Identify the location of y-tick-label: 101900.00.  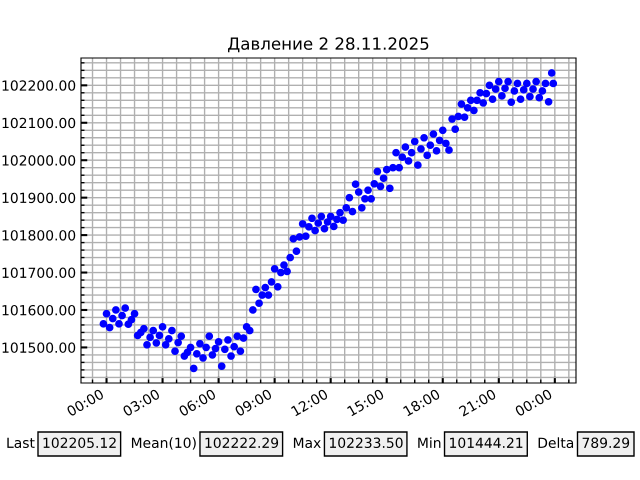
(39, 198).